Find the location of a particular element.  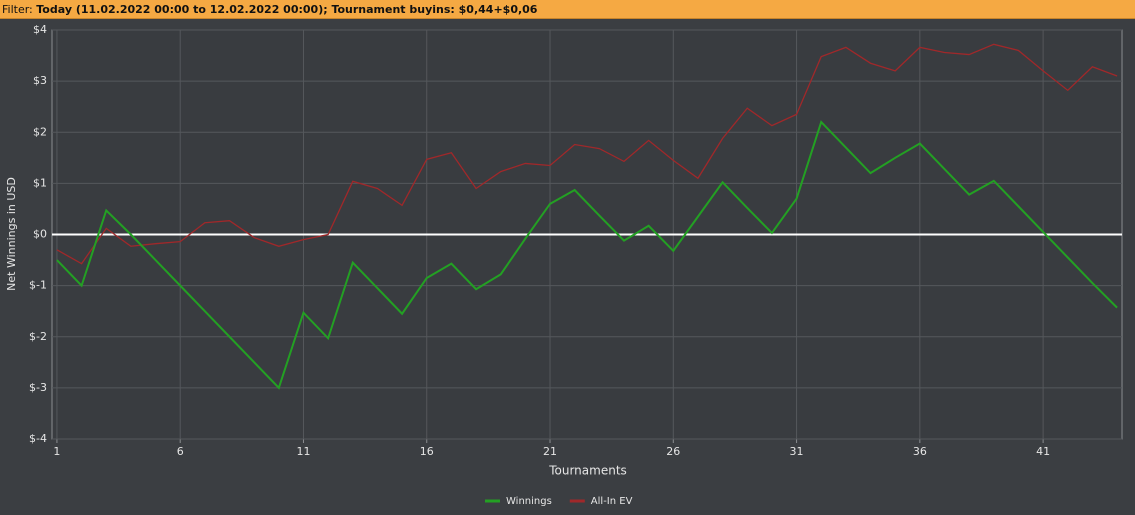

y-axis-label: Net Winnings in USD is located at coordinates (11, 234).